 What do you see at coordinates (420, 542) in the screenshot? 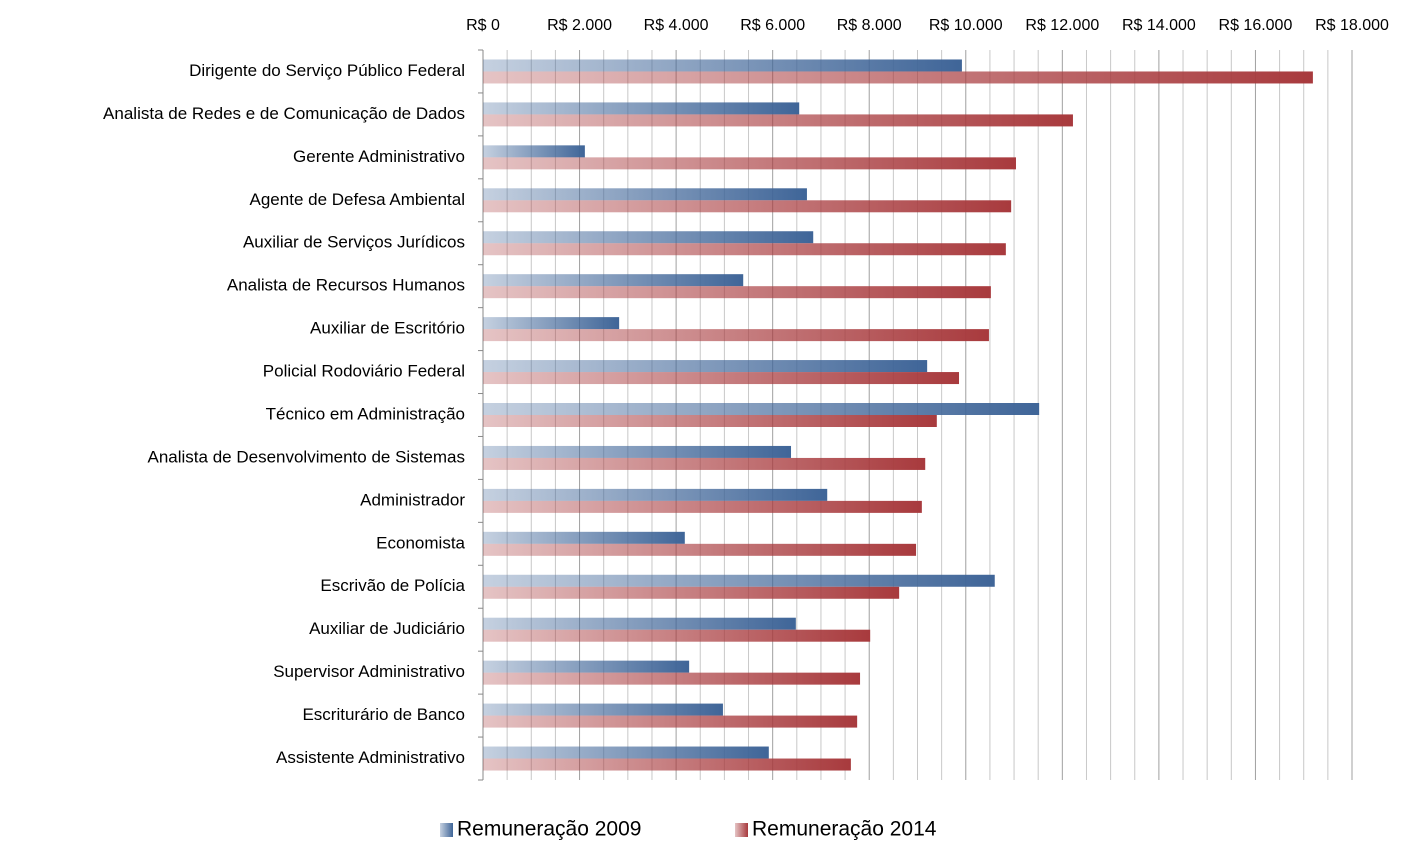
I see `y-tick-label: Economista` at bounding box center [420, 542].